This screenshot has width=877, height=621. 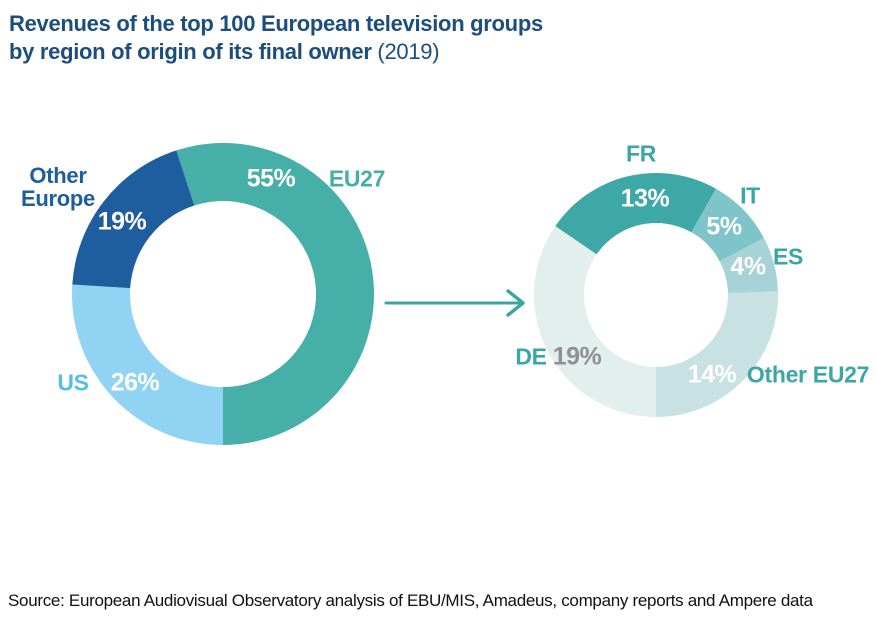 What do you see at coordinates (645, 198) in the screenshot?
I see `segment-value-fr: 13%` at bounding box center [645, 198].